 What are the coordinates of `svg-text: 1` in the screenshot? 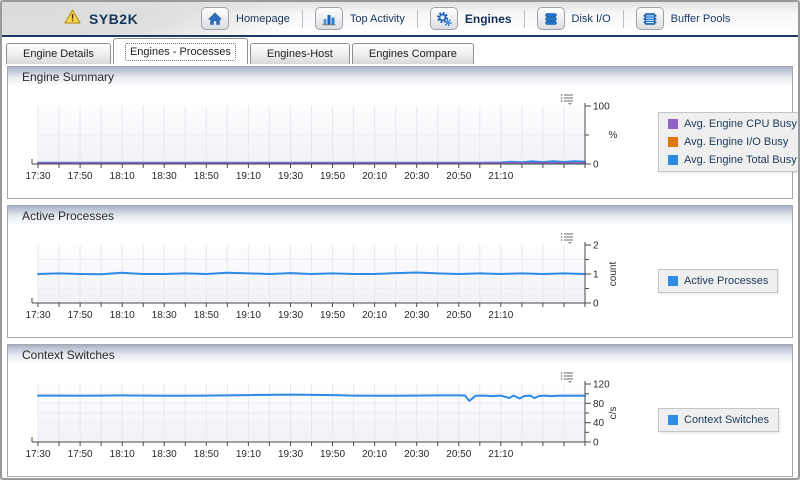 It's located at (596, 275).